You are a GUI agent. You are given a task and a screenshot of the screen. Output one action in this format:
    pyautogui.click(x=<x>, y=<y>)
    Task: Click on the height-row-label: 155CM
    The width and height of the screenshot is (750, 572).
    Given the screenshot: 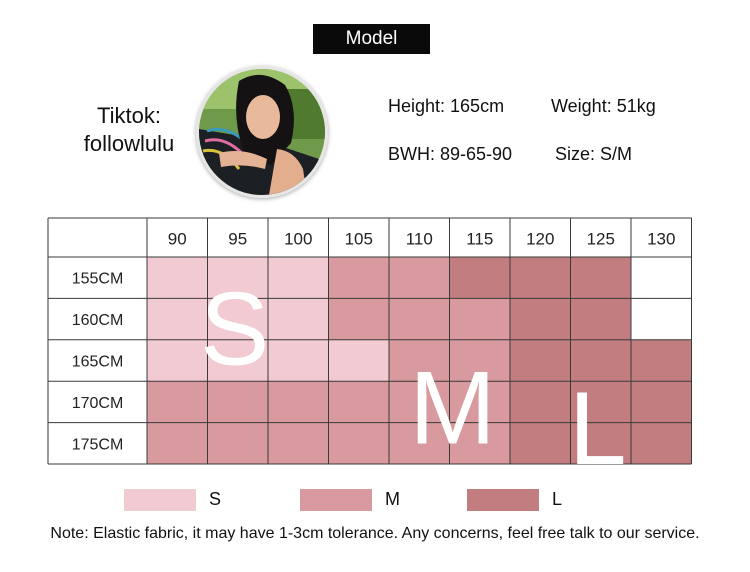 What is the action you would take?
    pyautogui.click(x=98, y=279)
    